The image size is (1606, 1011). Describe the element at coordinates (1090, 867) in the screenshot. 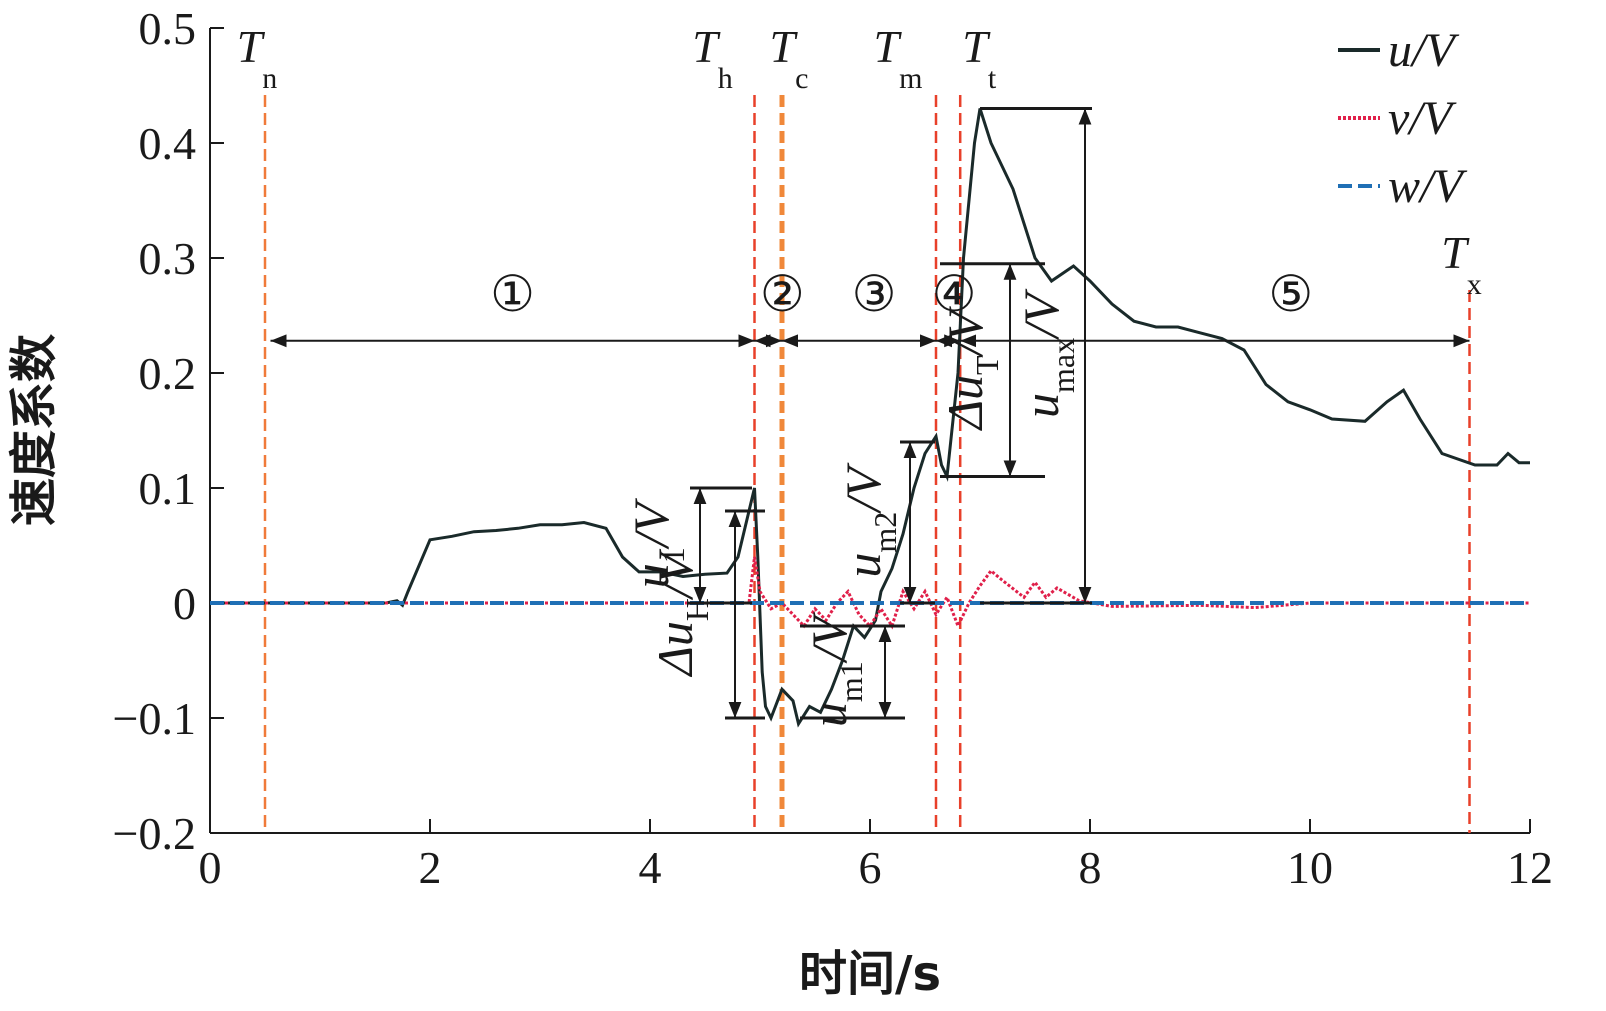

I see `x-tick-label: 8` at that location.